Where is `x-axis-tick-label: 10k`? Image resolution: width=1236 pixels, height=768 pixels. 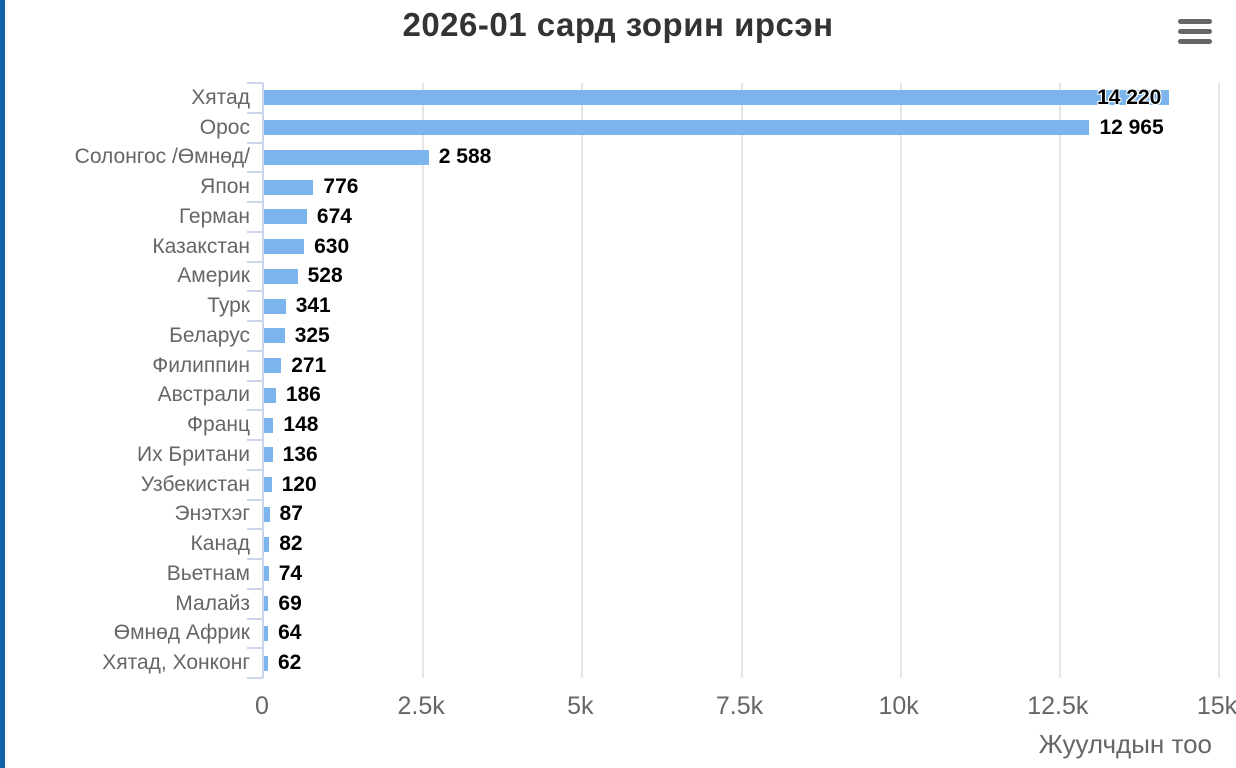
x-axis-tick-label: 10k is located at coordinates (898, 706).